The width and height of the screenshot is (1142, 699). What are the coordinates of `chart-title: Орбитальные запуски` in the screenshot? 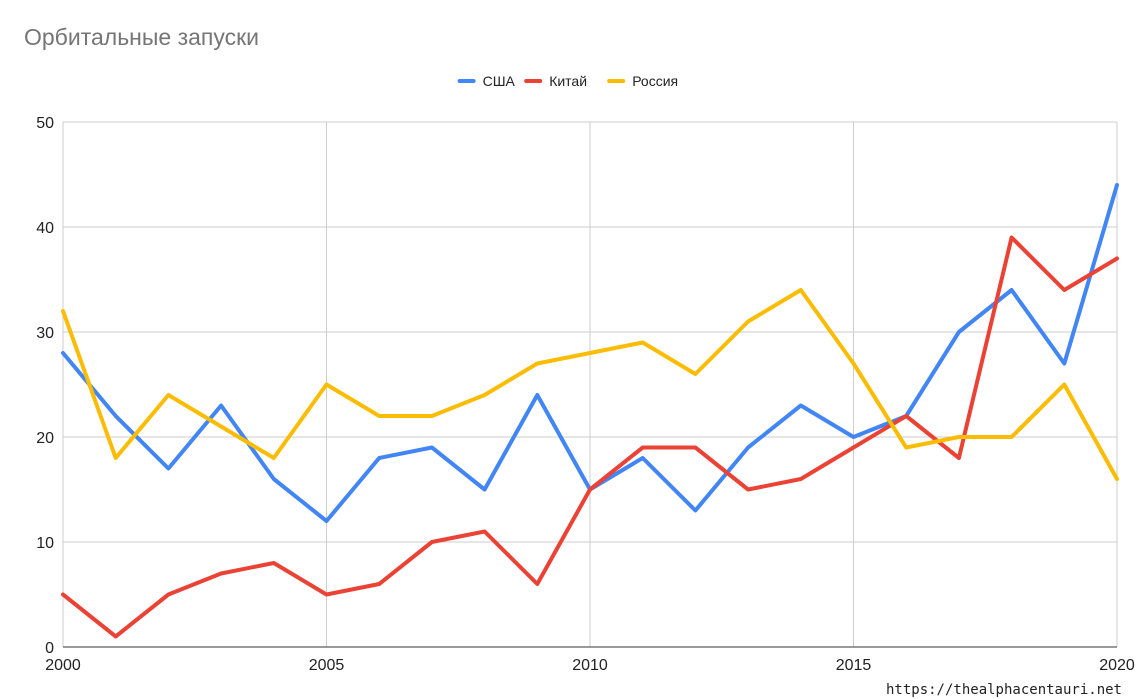 It's located at (141, 37).